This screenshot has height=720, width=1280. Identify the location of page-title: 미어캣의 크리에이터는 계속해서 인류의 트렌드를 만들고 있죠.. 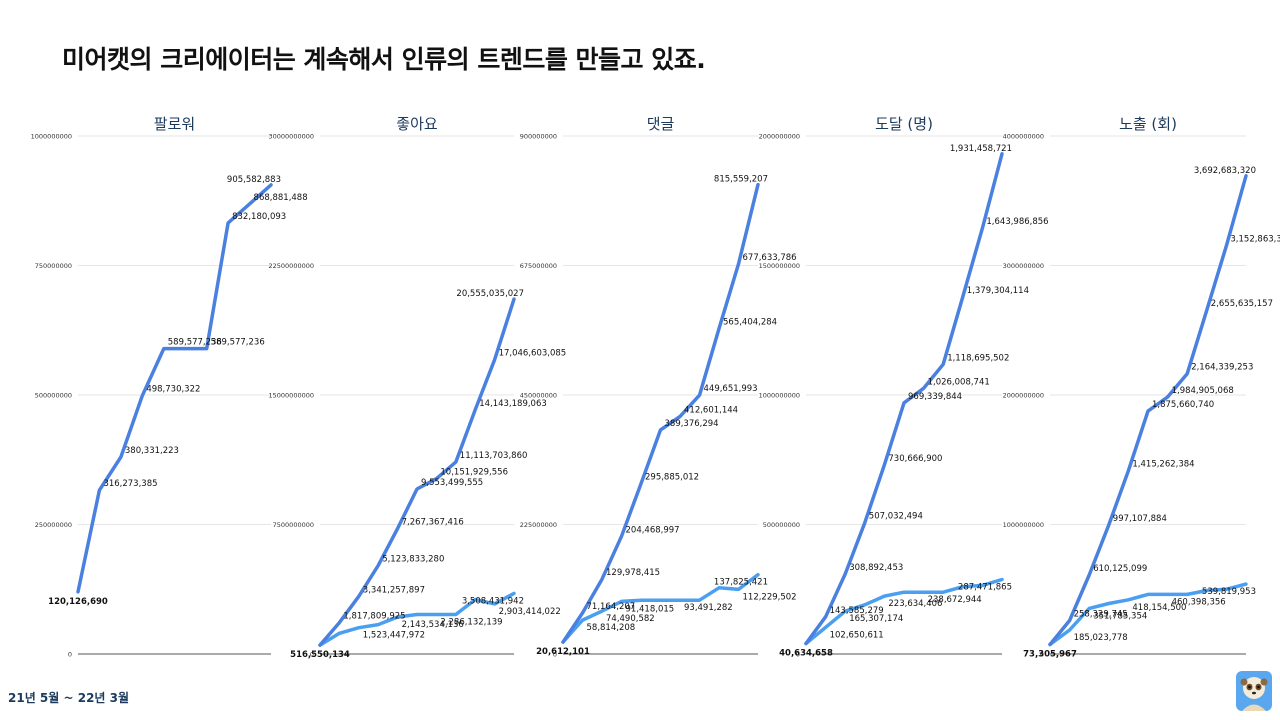
(384, 59).